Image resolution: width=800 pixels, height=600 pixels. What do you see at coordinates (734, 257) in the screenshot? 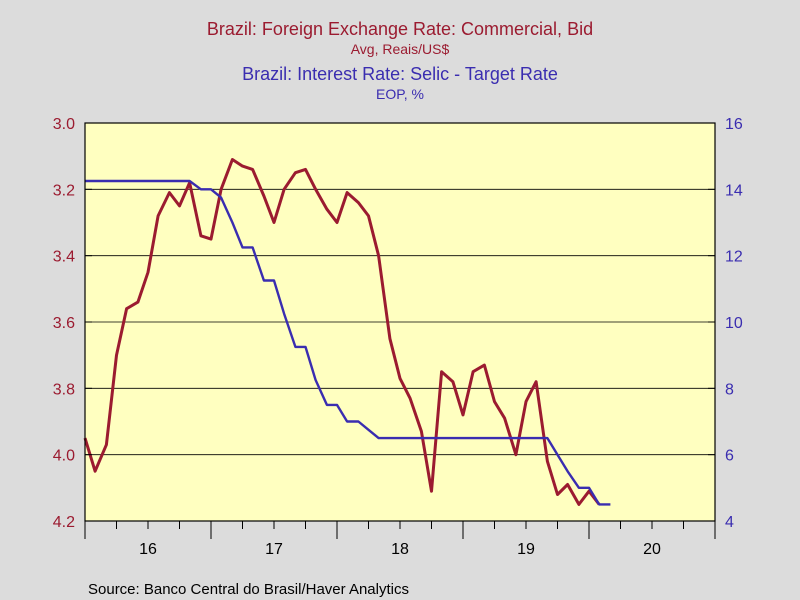
I see `right-tick-label: 12` at bounding box center [734, 257].